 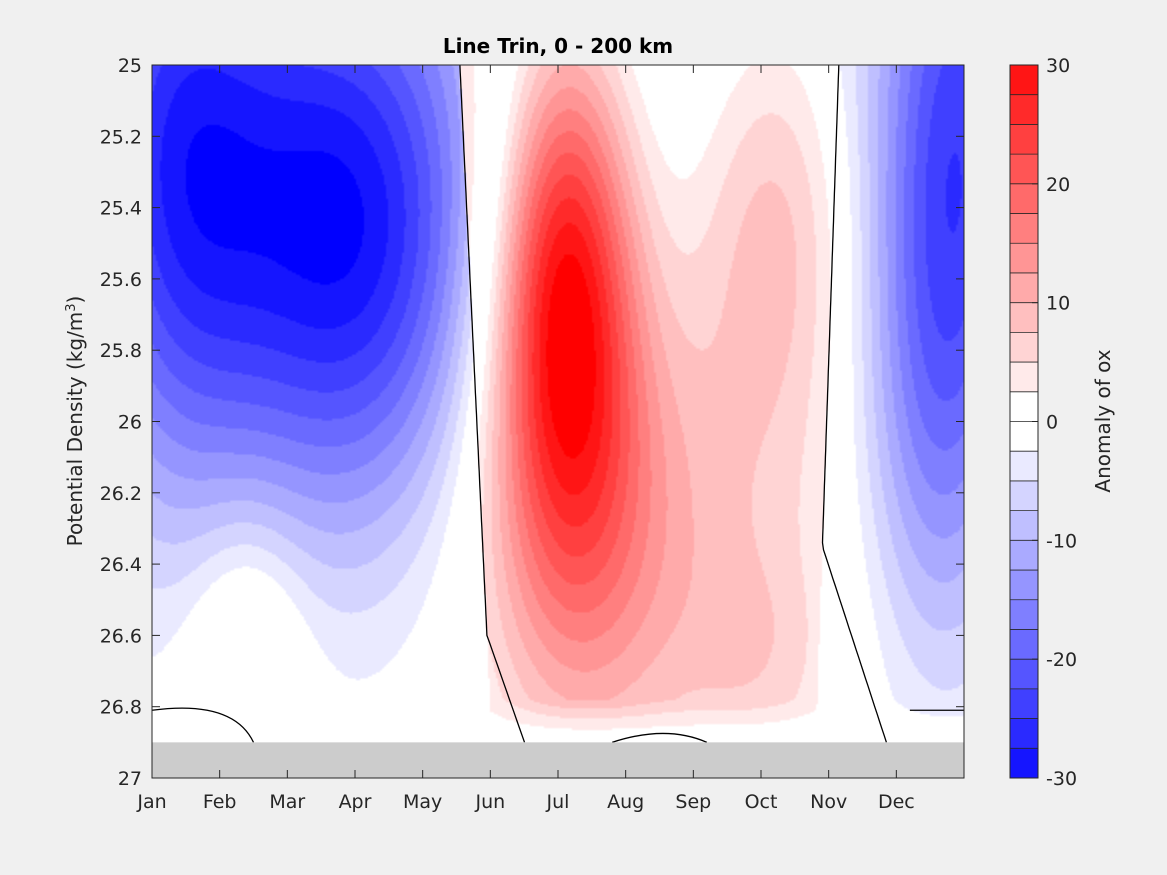 I want to click on x-tick-label: Dec, so click(x=896, y=802).